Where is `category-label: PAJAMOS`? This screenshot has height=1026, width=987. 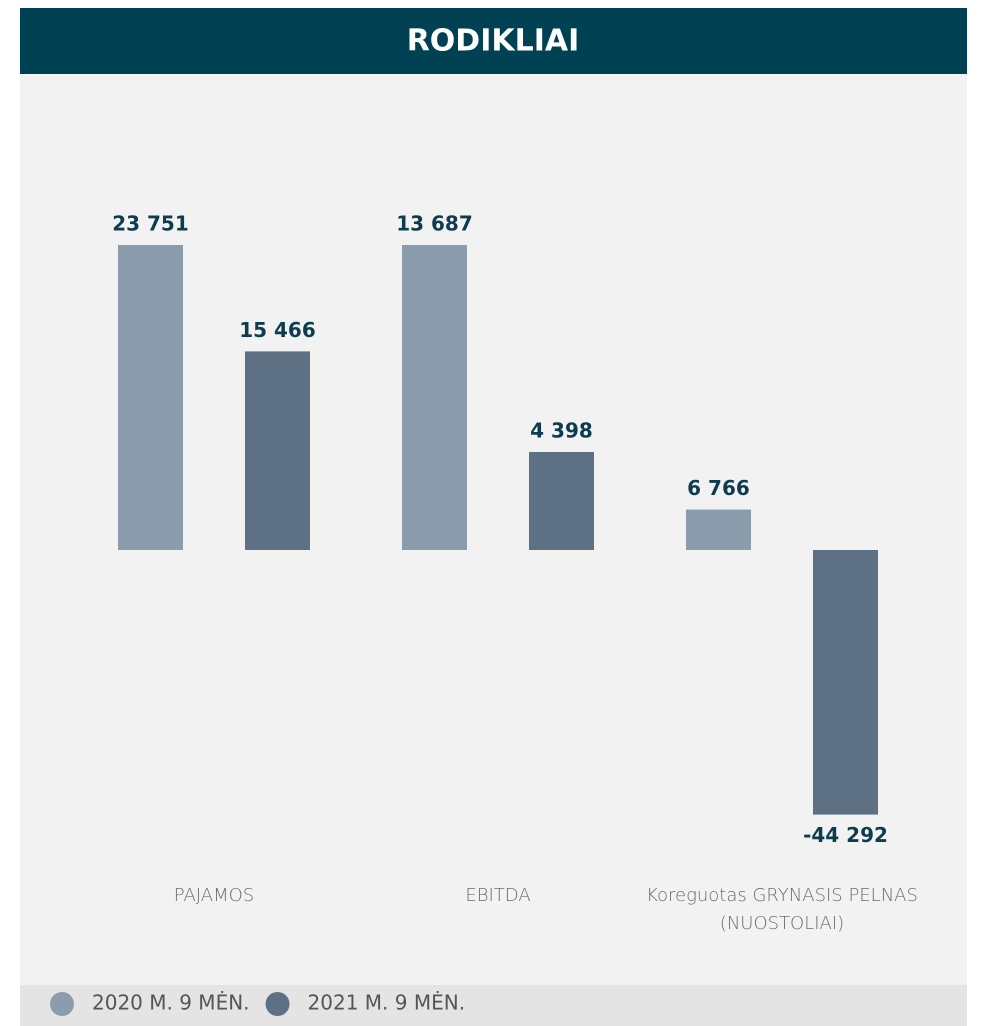
category-label: PAJAMOS is located at coordinates (214, 895).